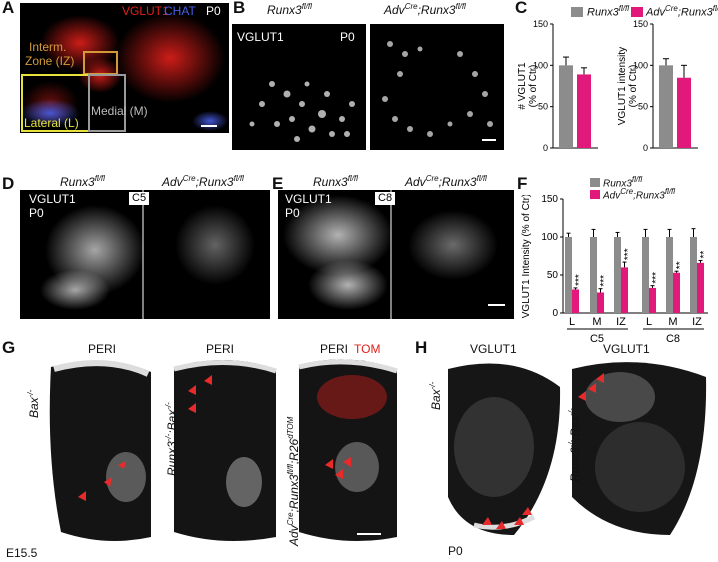 This screenshot has width=718, height=562. I want to click on f-y-tick-label: 150, so click(549, 200).